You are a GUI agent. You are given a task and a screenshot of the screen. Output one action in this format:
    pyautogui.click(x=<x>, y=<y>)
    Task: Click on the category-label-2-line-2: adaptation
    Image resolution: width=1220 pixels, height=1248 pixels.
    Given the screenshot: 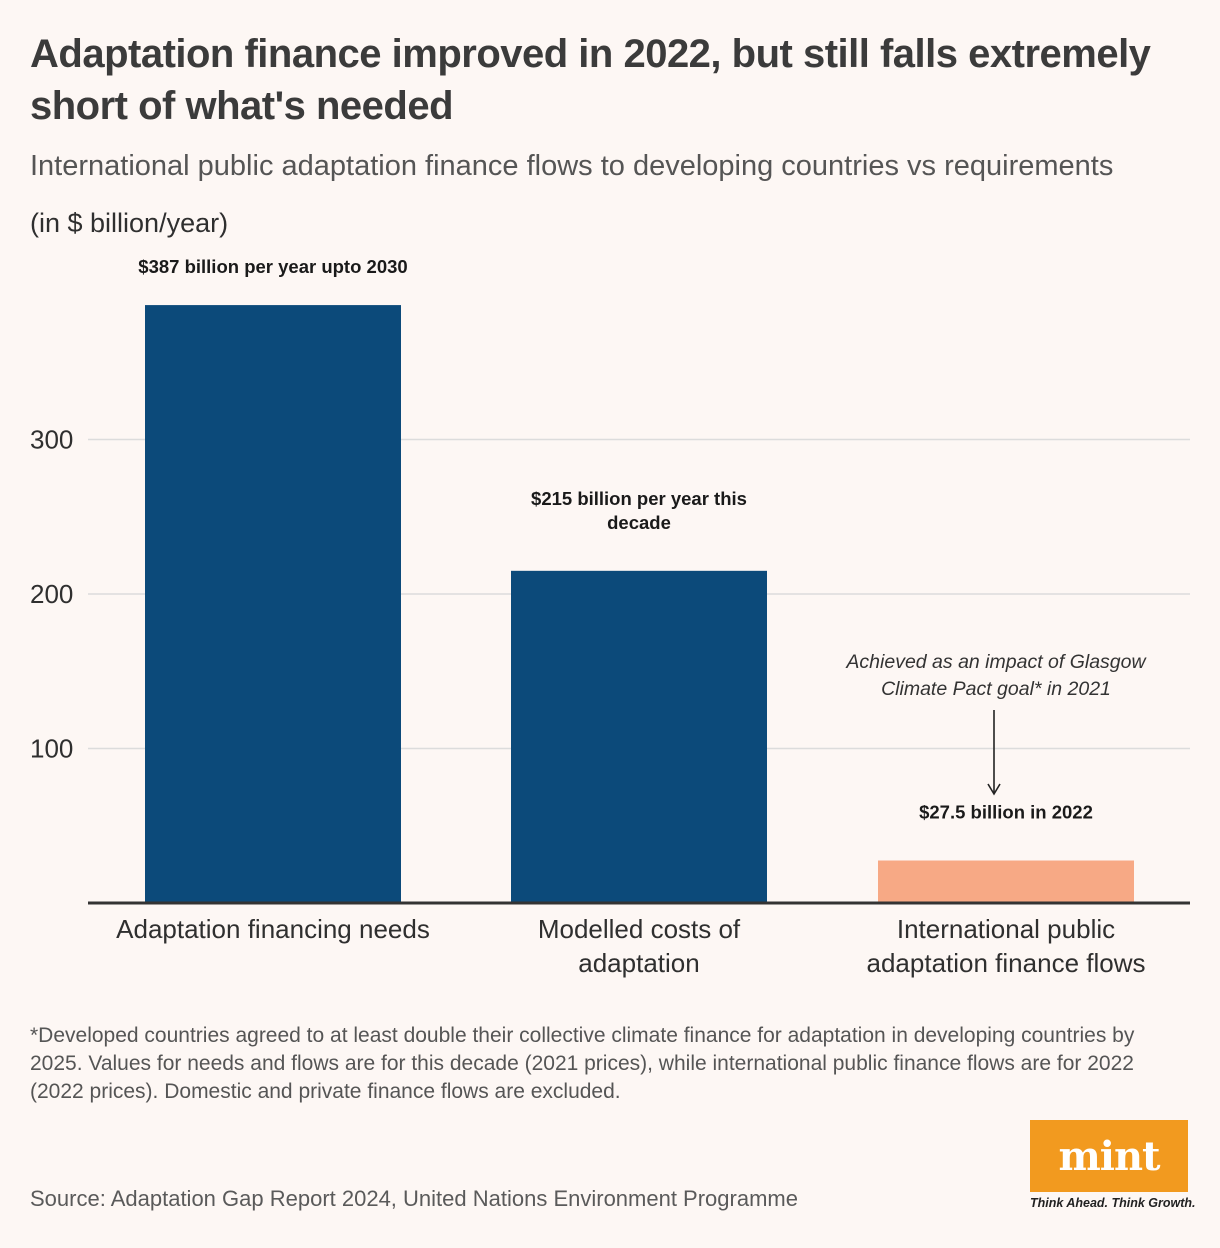 What is the action you would take?
    pyautogui.click(x=638, y=963)
    